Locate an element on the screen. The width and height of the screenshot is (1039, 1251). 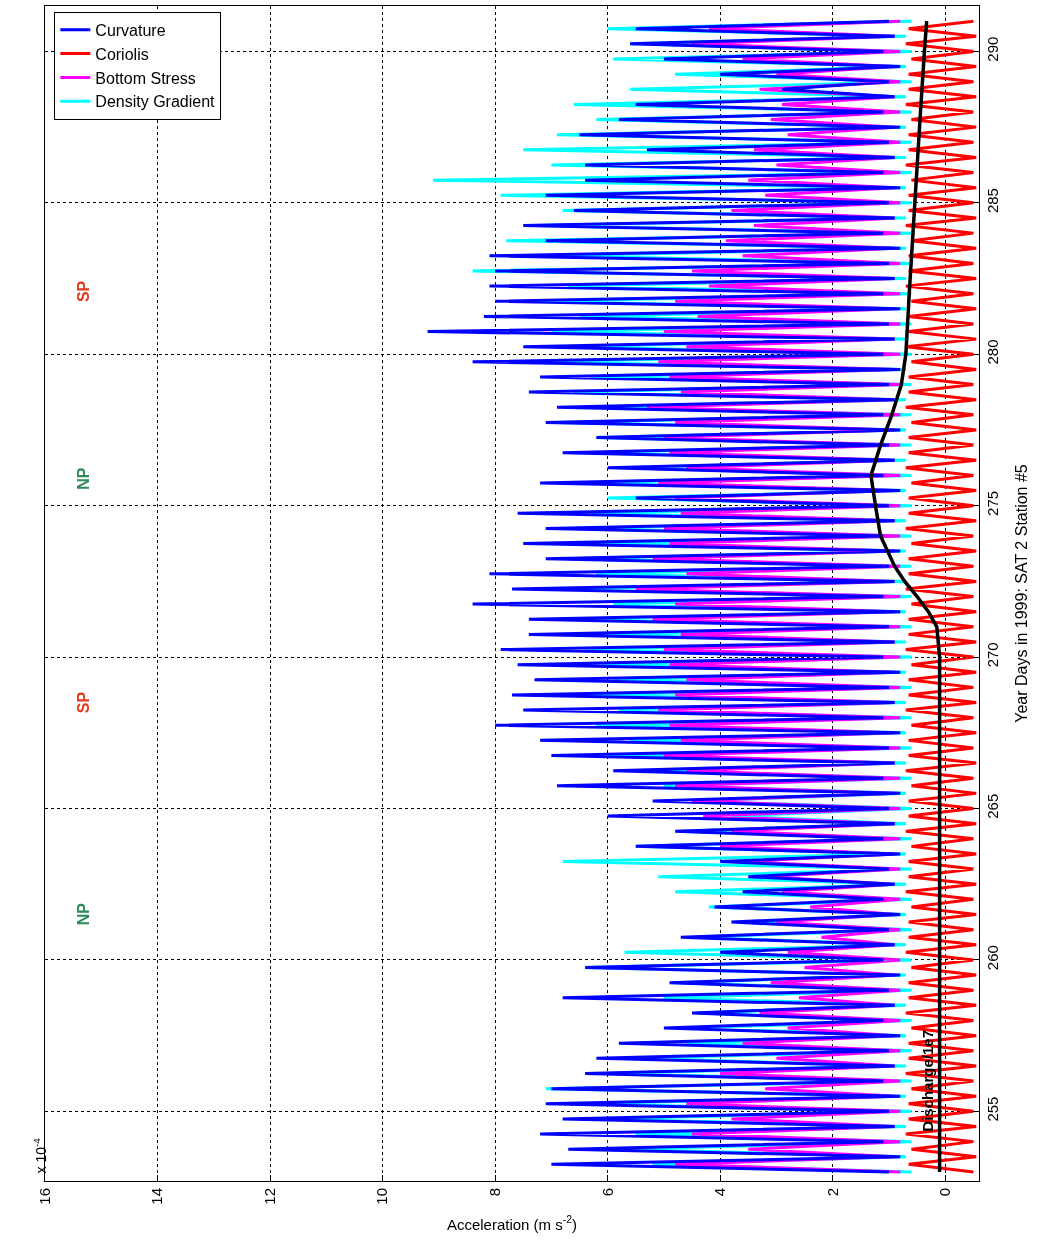
y-tick-label: 280 is located at coordinates (992, 352).